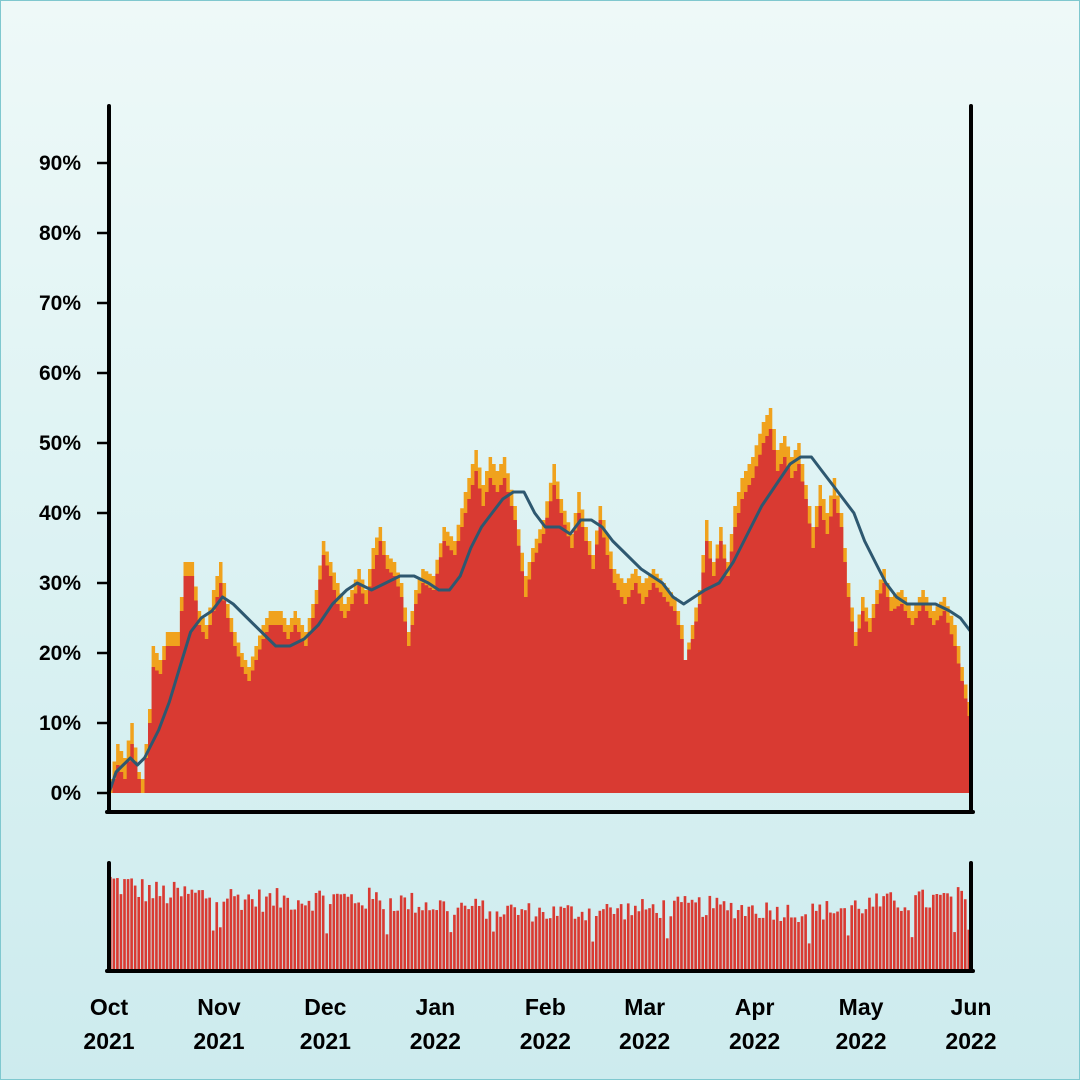  I want to click on y-tick-label: 10%, so click(60, 723).